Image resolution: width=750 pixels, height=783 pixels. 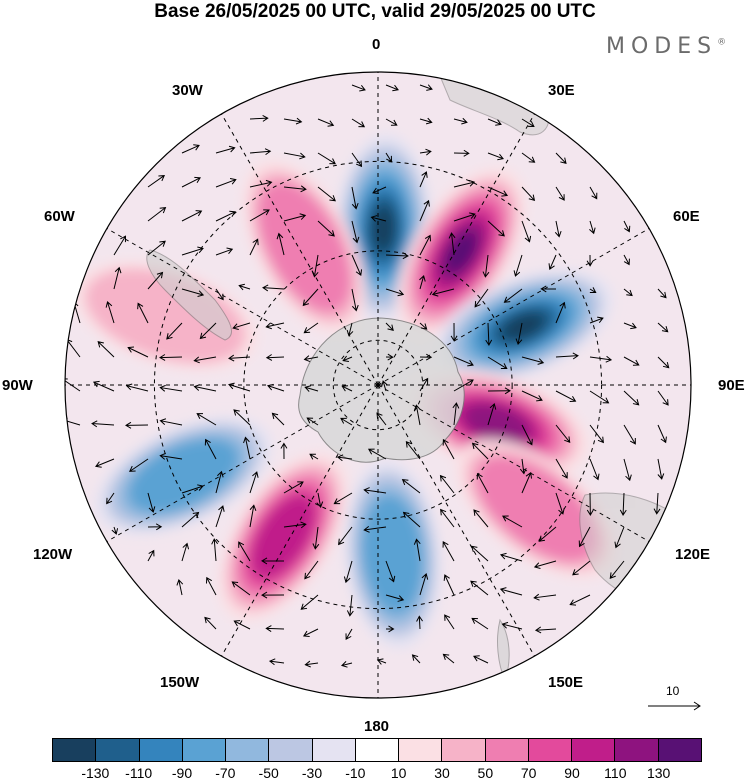 What do you see at coordinates (376, 44) in the screenshot?
I see `lon-label-0: 0` at bounding box center [376, 44].